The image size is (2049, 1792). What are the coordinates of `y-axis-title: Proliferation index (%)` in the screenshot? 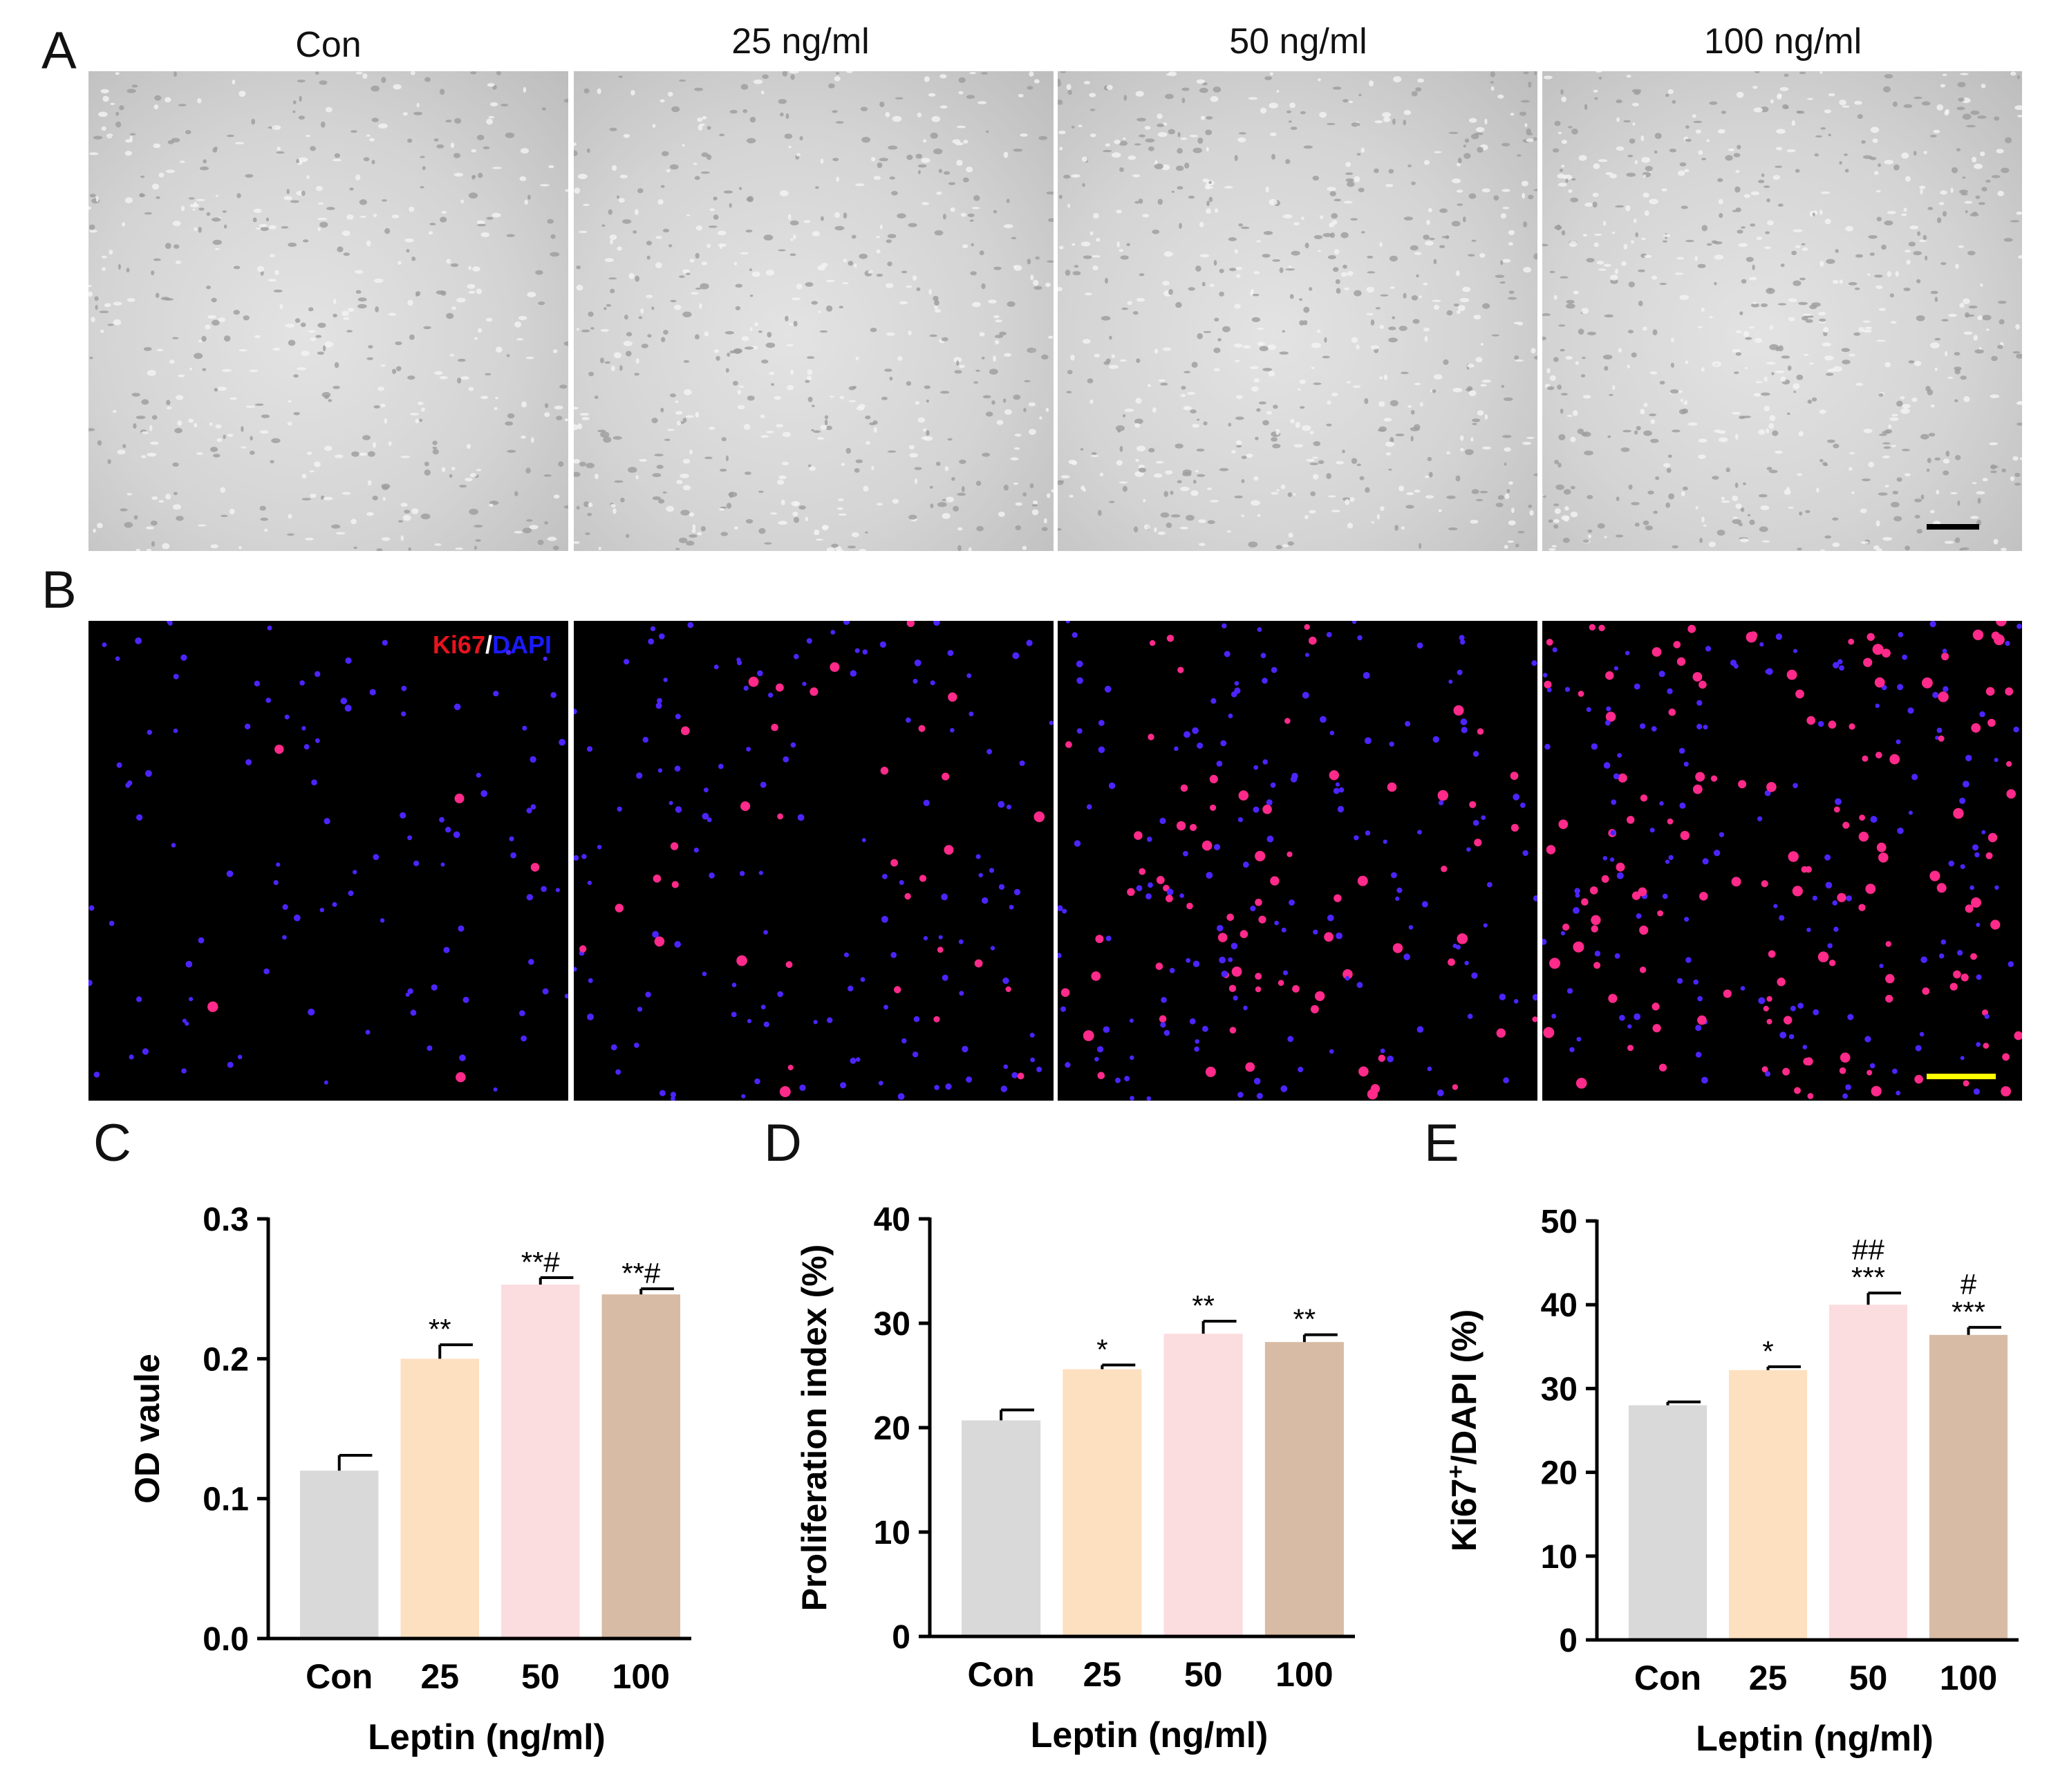 It's located at (814, 1428).